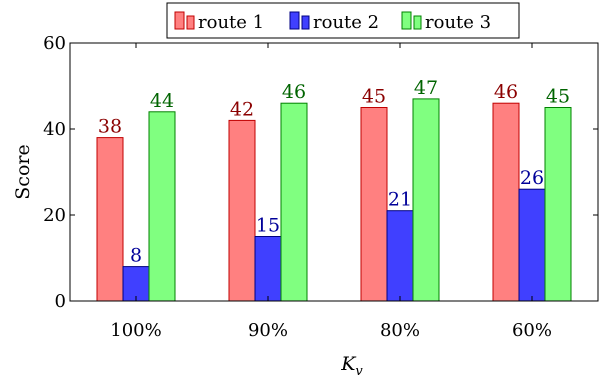  I want to click on data-label-series-1-1: 38, so click(110, 127).